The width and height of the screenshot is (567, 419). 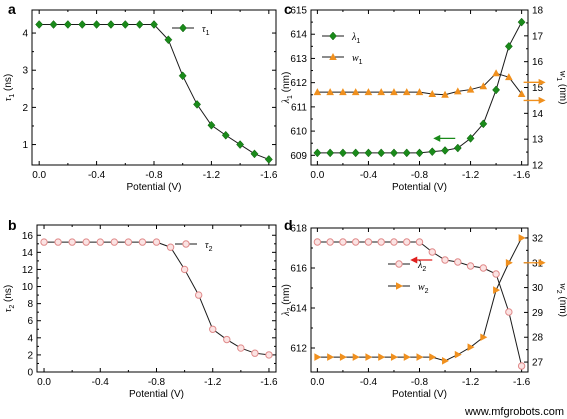 I want to click on y-tick-label: 4, so click(x=30, y=338).